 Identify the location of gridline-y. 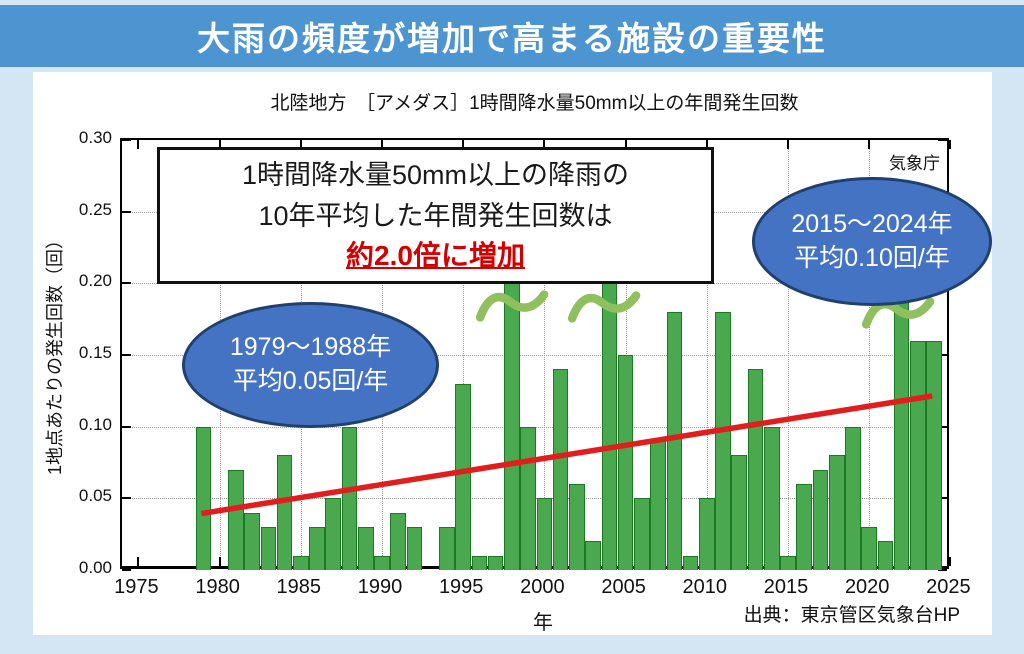
(534, 355).